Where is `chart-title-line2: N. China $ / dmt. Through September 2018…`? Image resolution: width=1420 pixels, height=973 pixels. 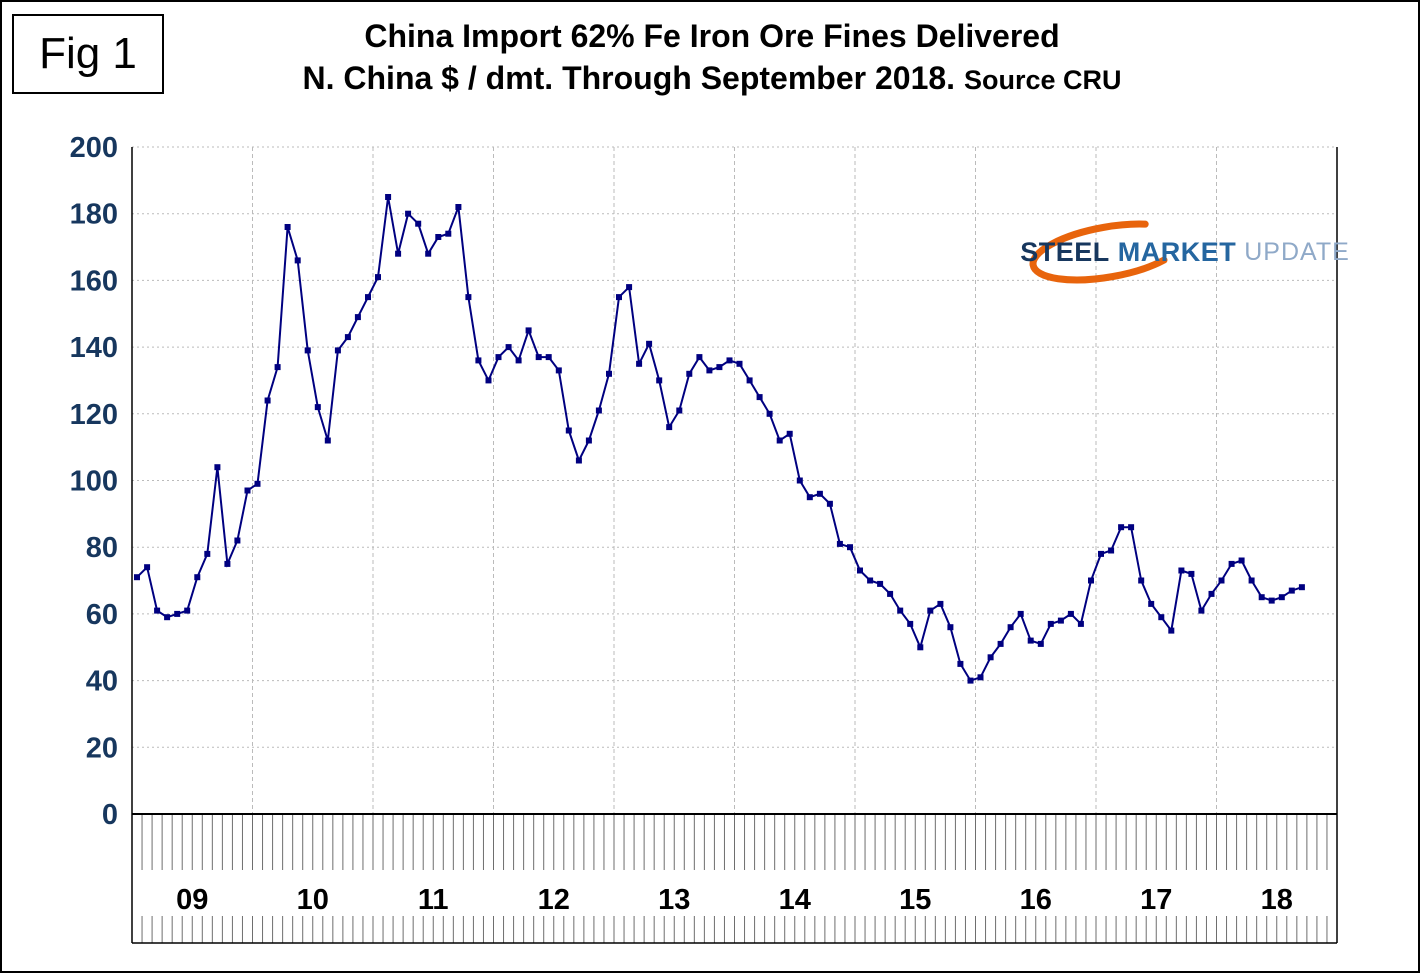
chart-title-line2: N. China $ / dmt. Through September 2018… is located at coordinates (712, 79).